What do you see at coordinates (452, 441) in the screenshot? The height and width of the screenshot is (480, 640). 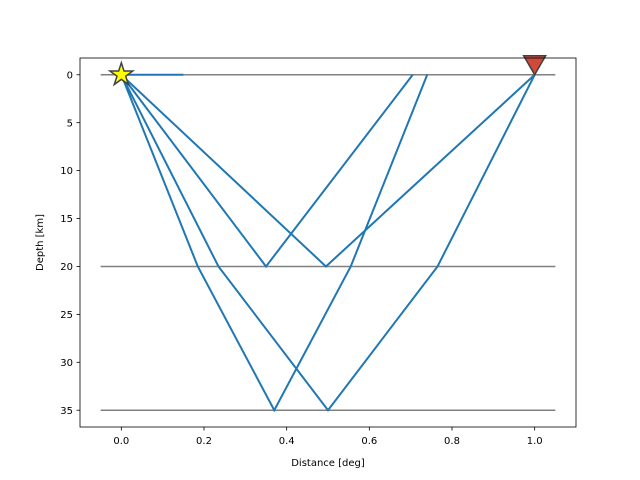 I see `x-tick-label: 0.8` at bounding box center [452, 441].